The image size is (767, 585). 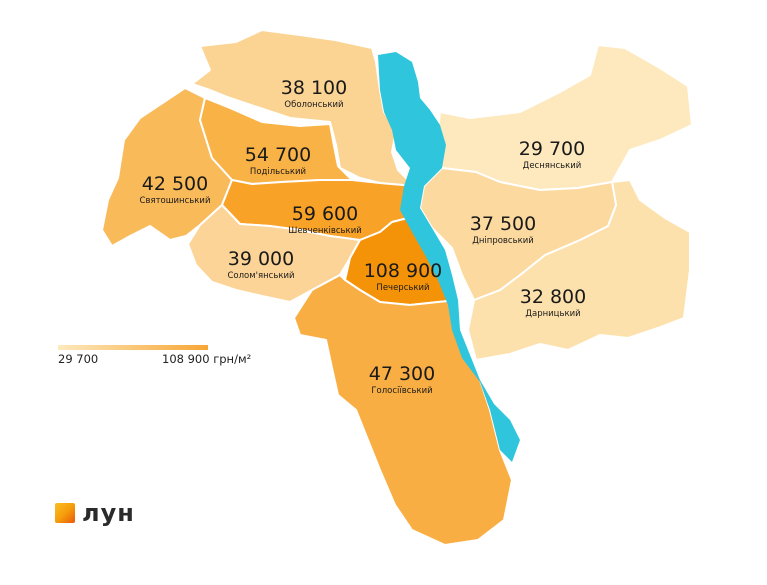 I want to click on legend-min-label: 29 700, so click(x=78, y=359).